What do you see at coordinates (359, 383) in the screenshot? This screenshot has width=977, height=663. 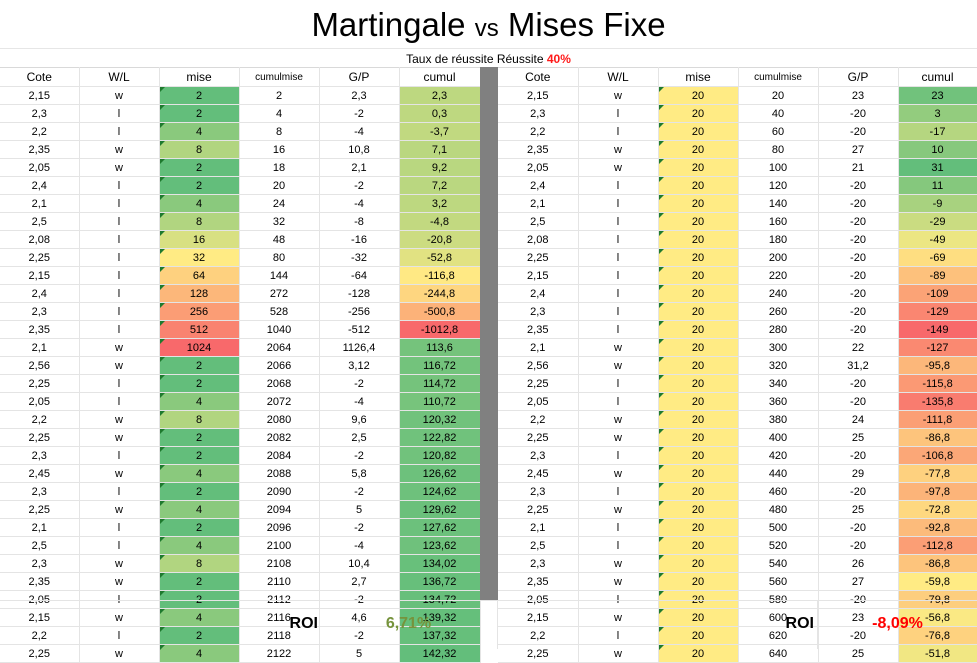 I see `gp-cell: -2` at bounding box center [359, 383].